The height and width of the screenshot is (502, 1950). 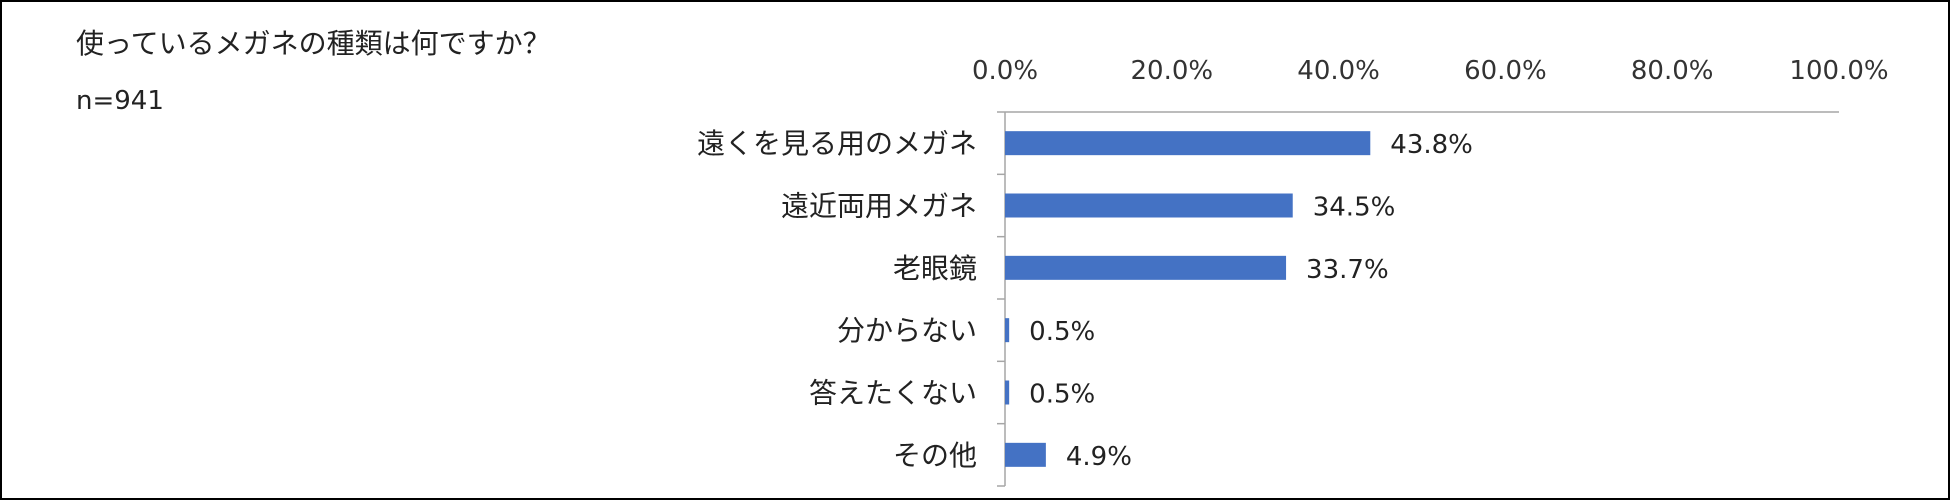 I want to click on x-tick-label: 40.0%, so click(x=1338, y=71).